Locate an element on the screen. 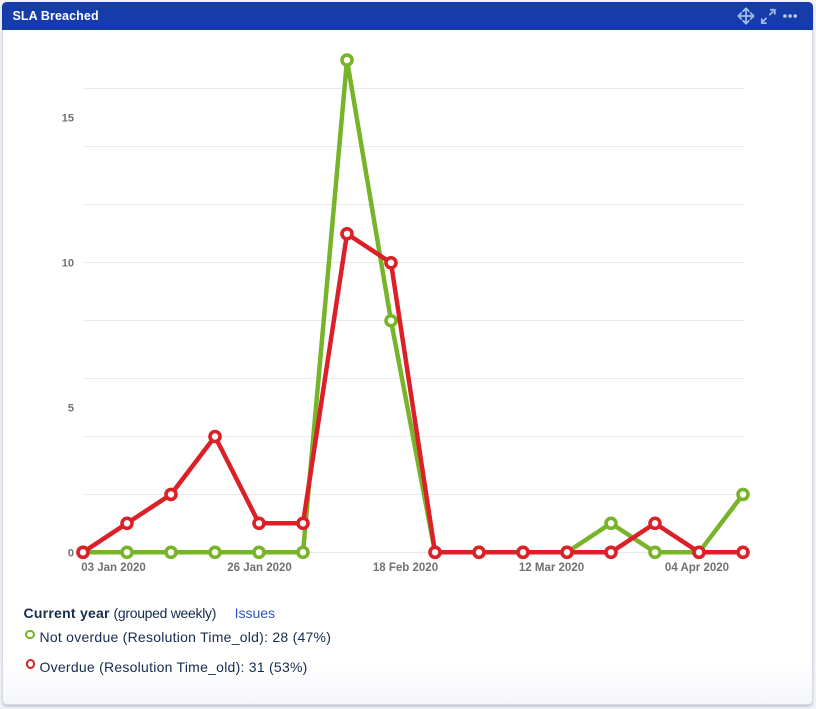 The height and width of the screenshot is (709, 816). svg-text: 5 is located at coordinates (71, 409).